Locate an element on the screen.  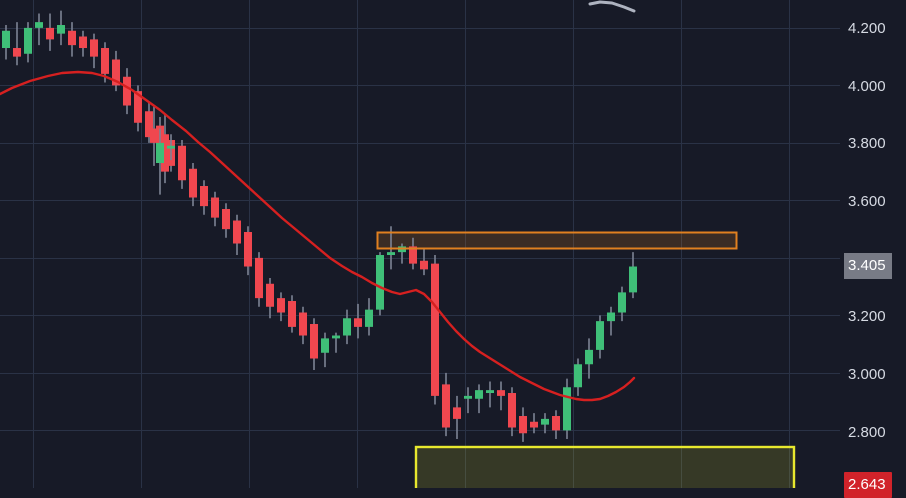
support-zone-fill is located at coordinates (605, 467).